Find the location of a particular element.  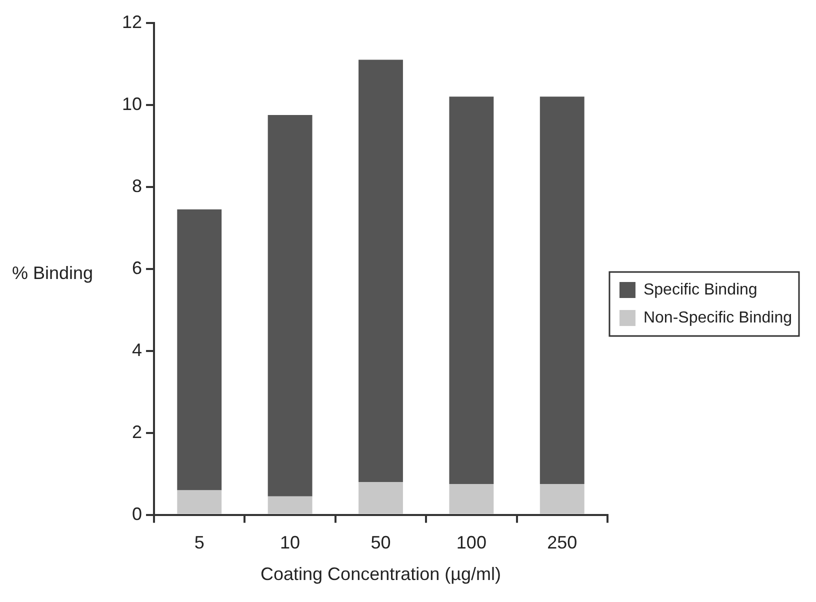

y-axis-title: % Binding is located at coordinates (53, 272).